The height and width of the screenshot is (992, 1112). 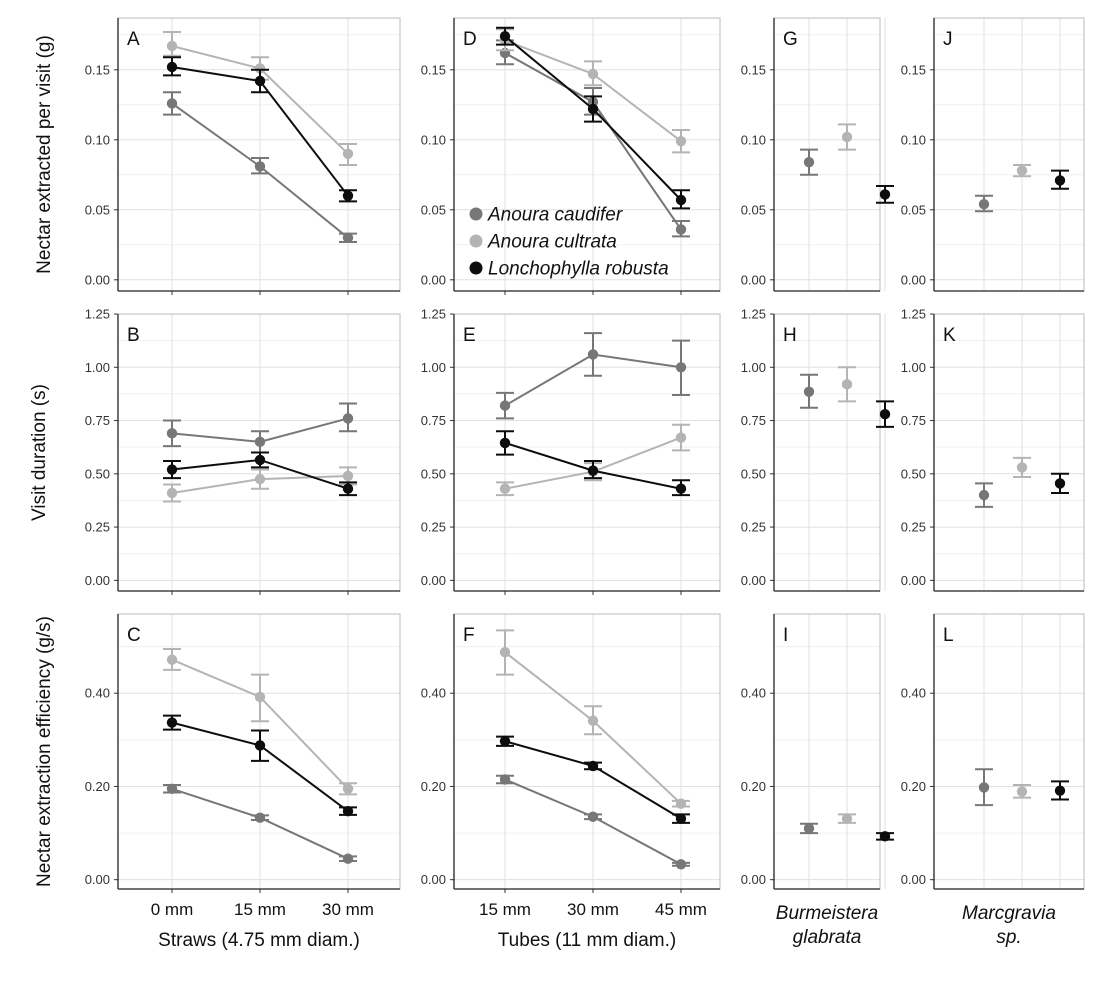 What do you see at coordinates (242, 414) in the screenshot?
I see `panel-B-data: B` at bounding box center [242, 414].